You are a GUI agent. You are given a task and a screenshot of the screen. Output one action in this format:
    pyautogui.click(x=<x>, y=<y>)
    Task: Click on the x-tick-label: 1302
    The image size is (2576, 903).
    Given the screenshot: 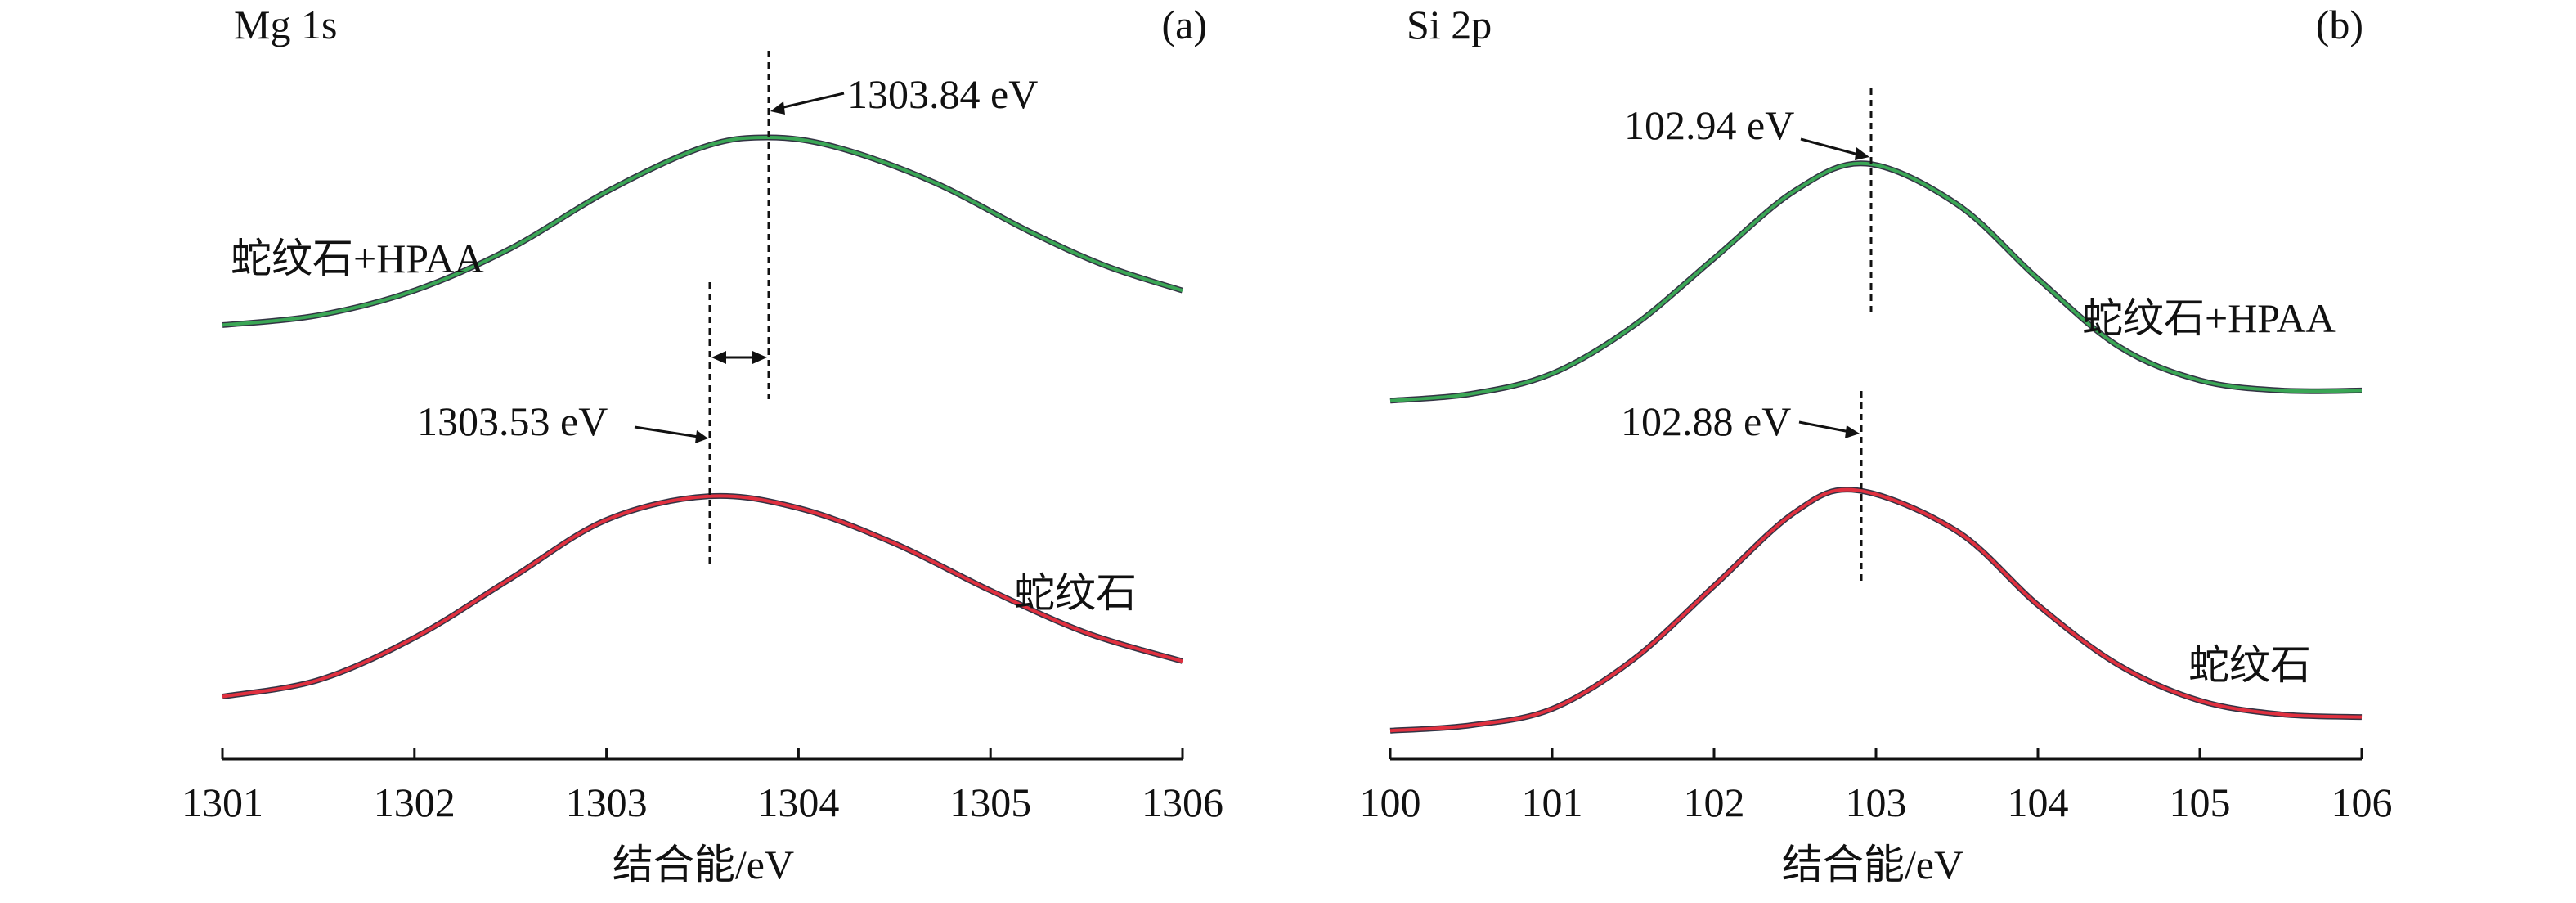 What is the action you would take?
    pyautogui.click(x=415, y=802)
    